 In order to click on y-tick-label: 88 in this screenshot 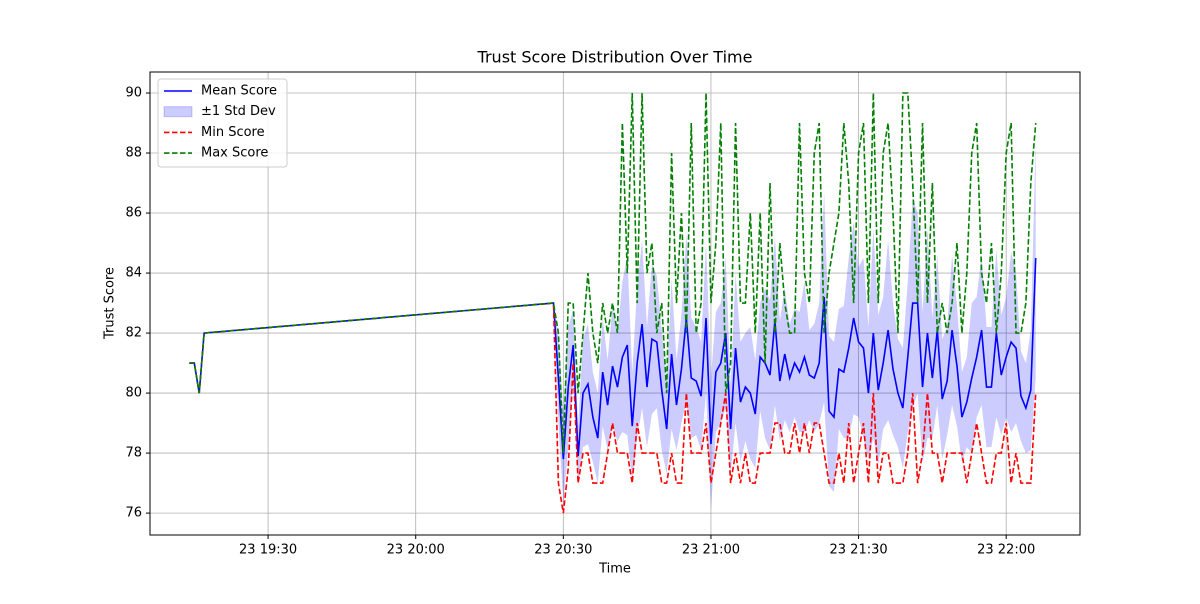, I will do `click(133, 153)`.